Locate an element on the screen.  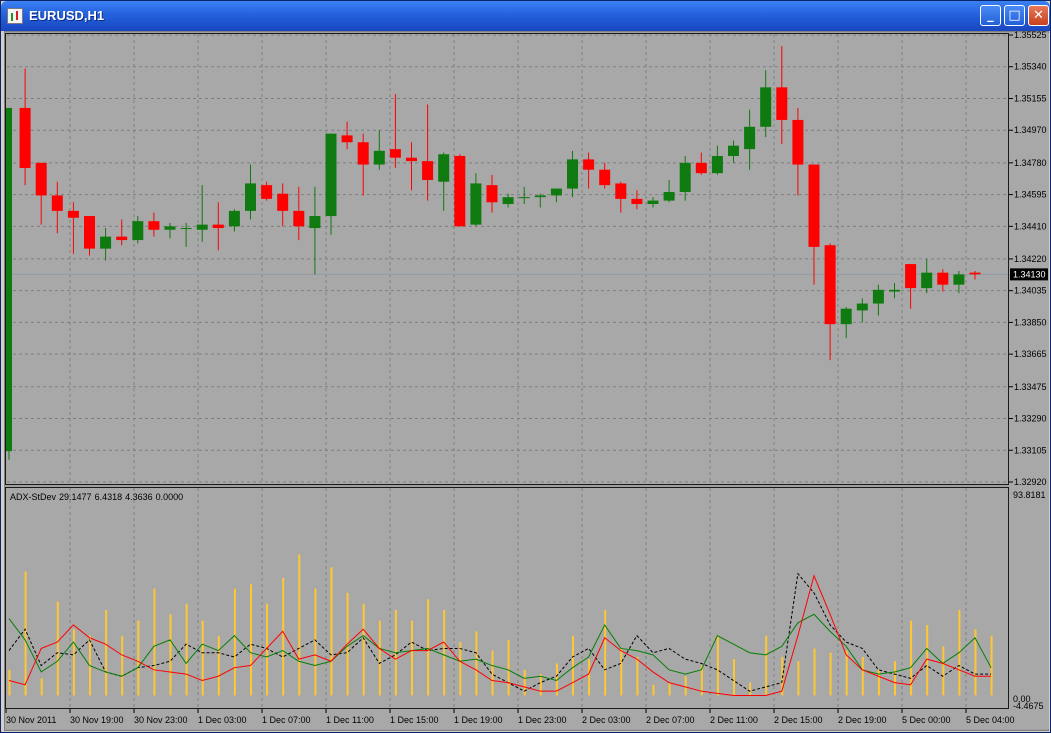
price-tick-label: 1.34220 is located at coordinates (1030, 259).